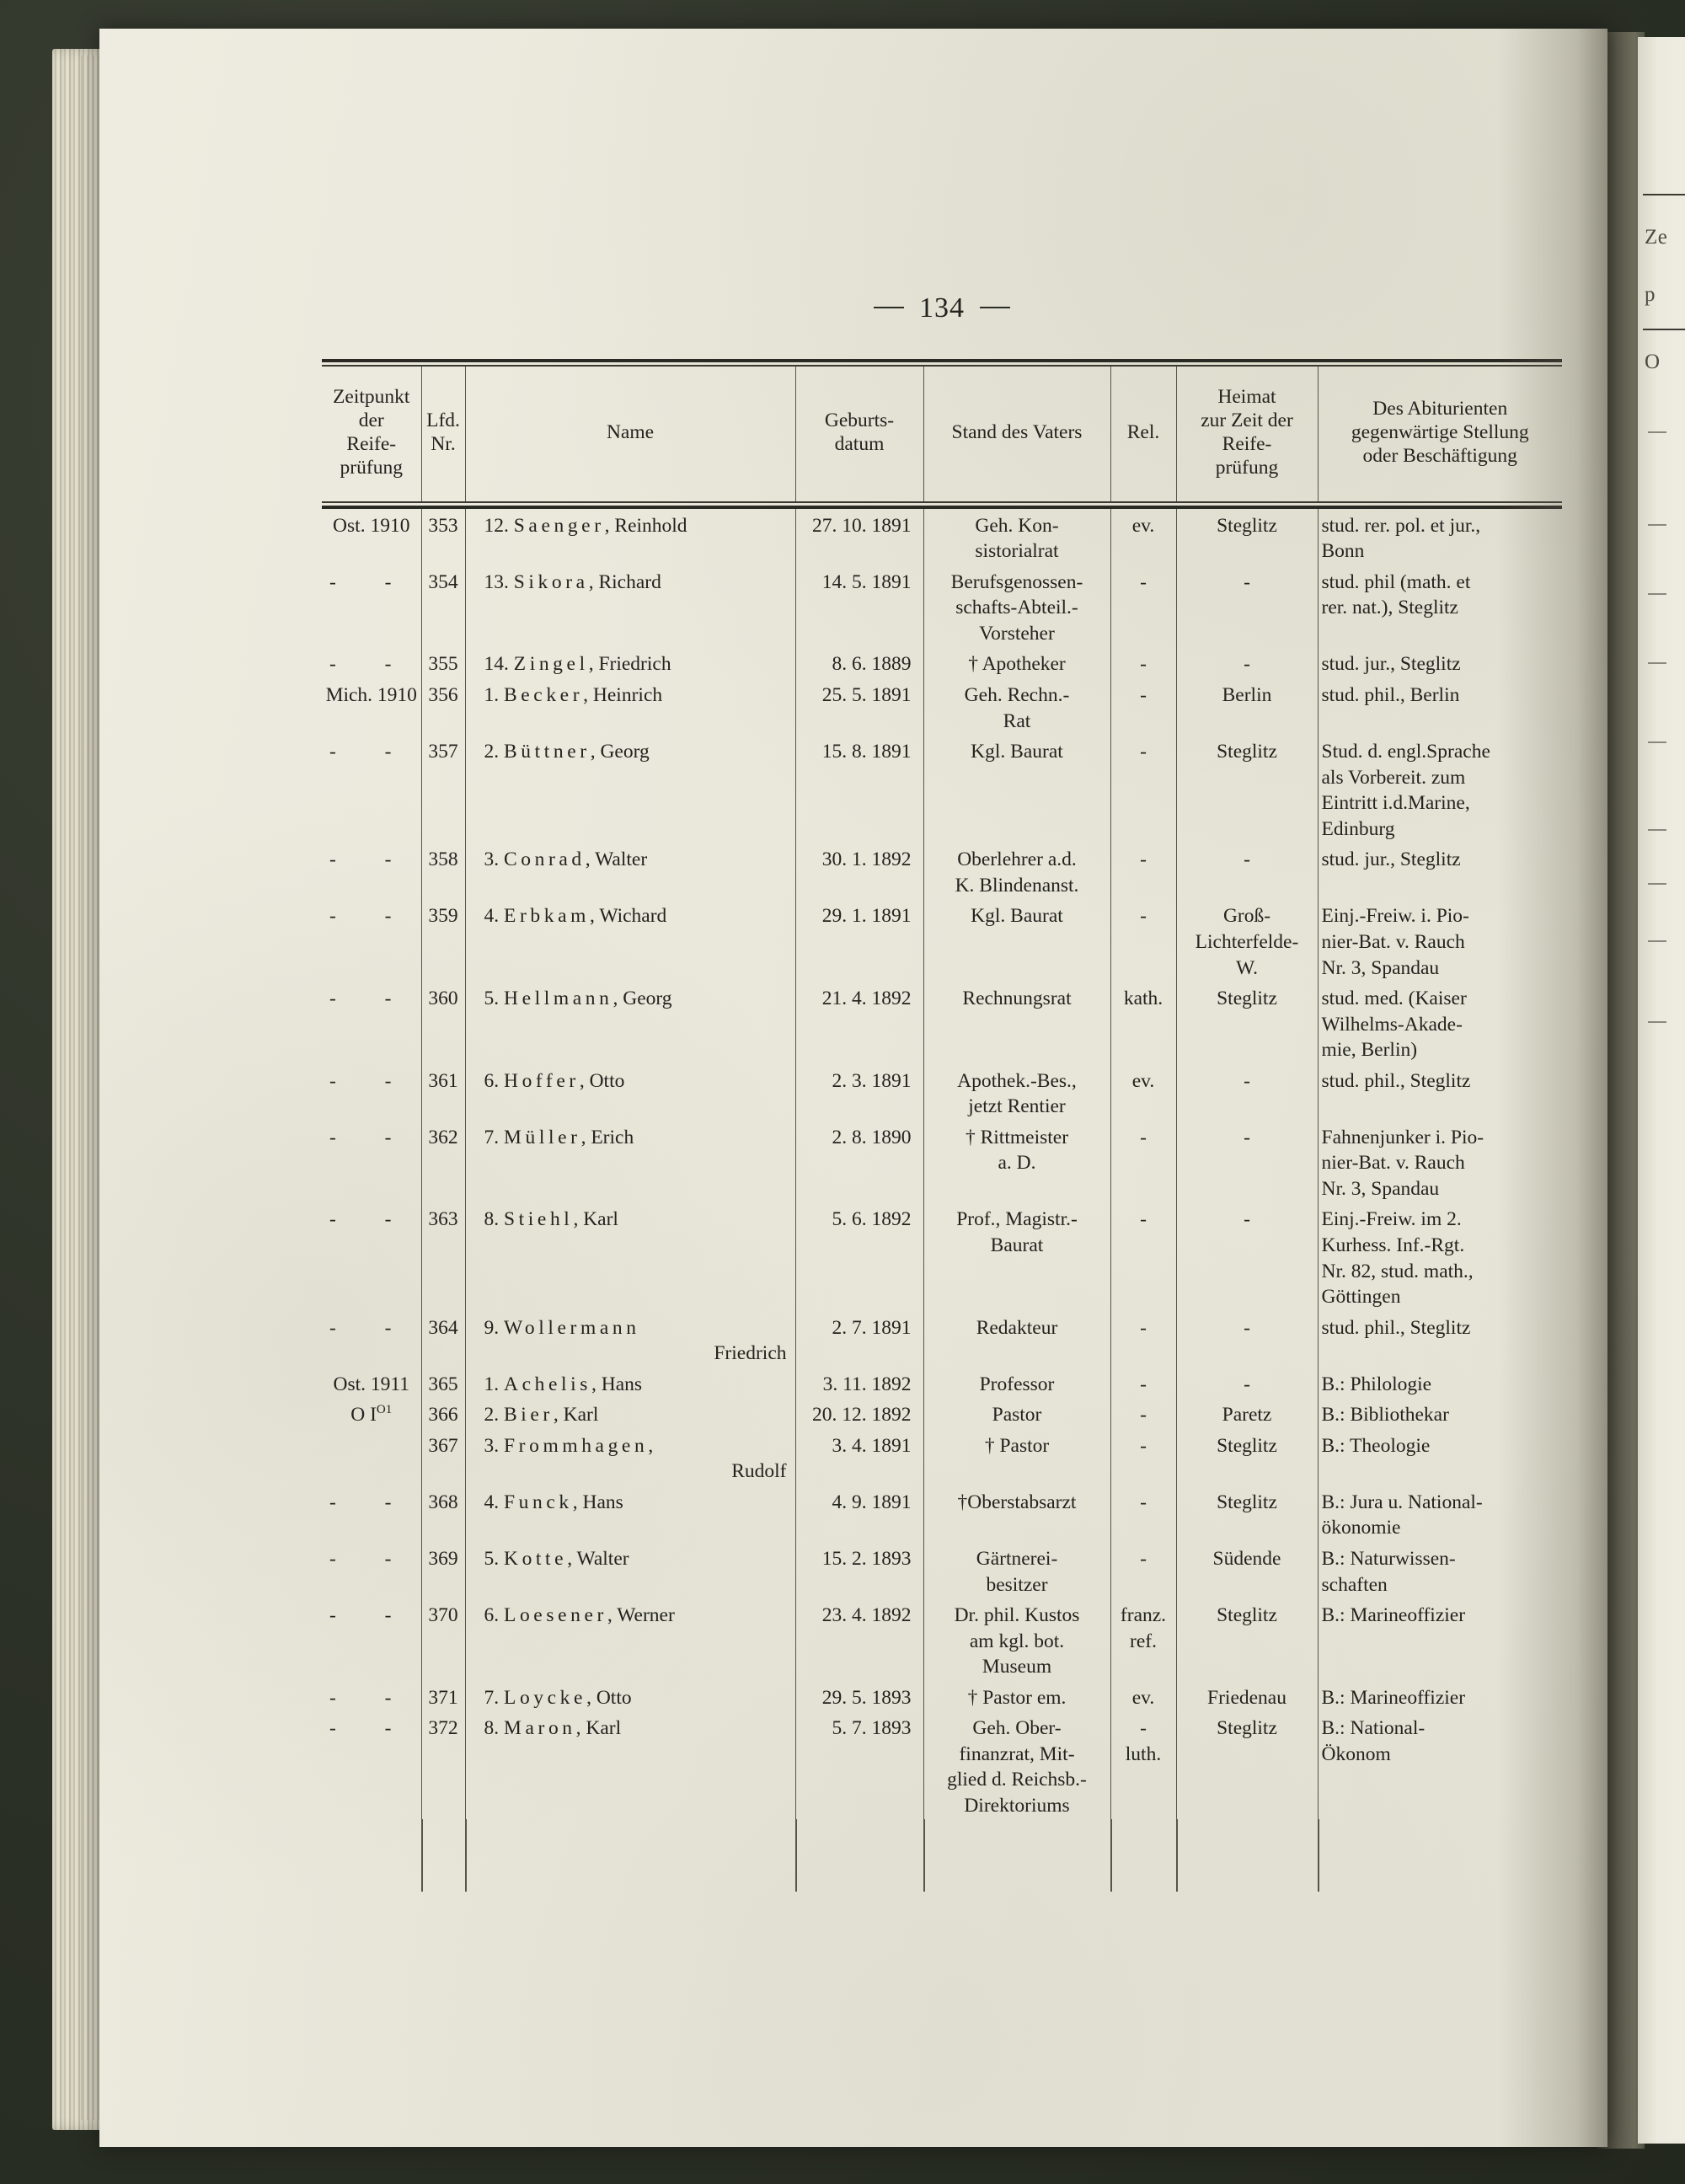 The height and width of the screenshot is (2184, 1685). I want to click on zeitpunkt-line-1: der, so click(371, 420).